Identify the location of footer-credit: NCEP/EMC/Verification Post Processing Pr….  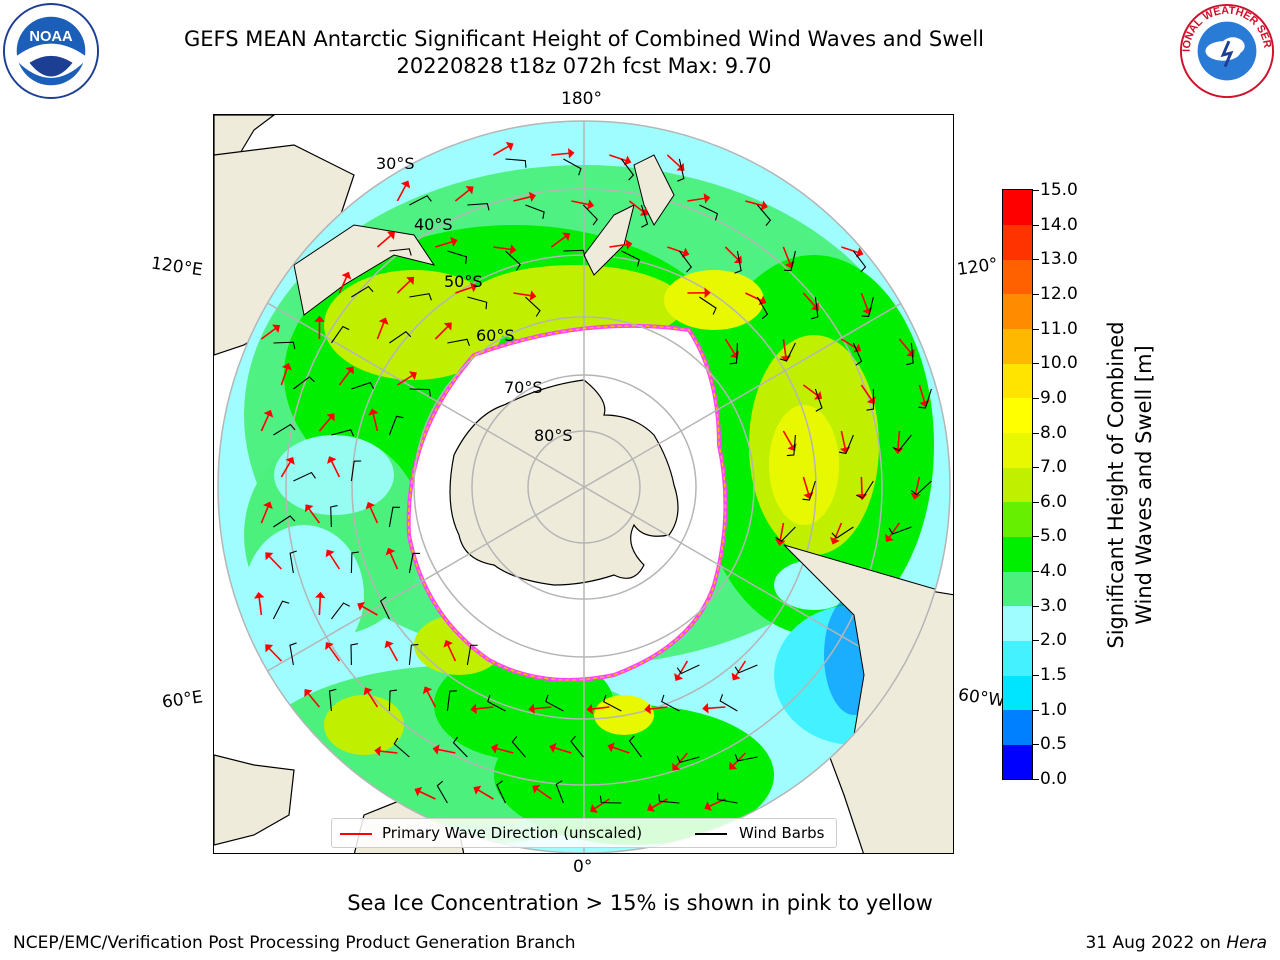
(294, 943).